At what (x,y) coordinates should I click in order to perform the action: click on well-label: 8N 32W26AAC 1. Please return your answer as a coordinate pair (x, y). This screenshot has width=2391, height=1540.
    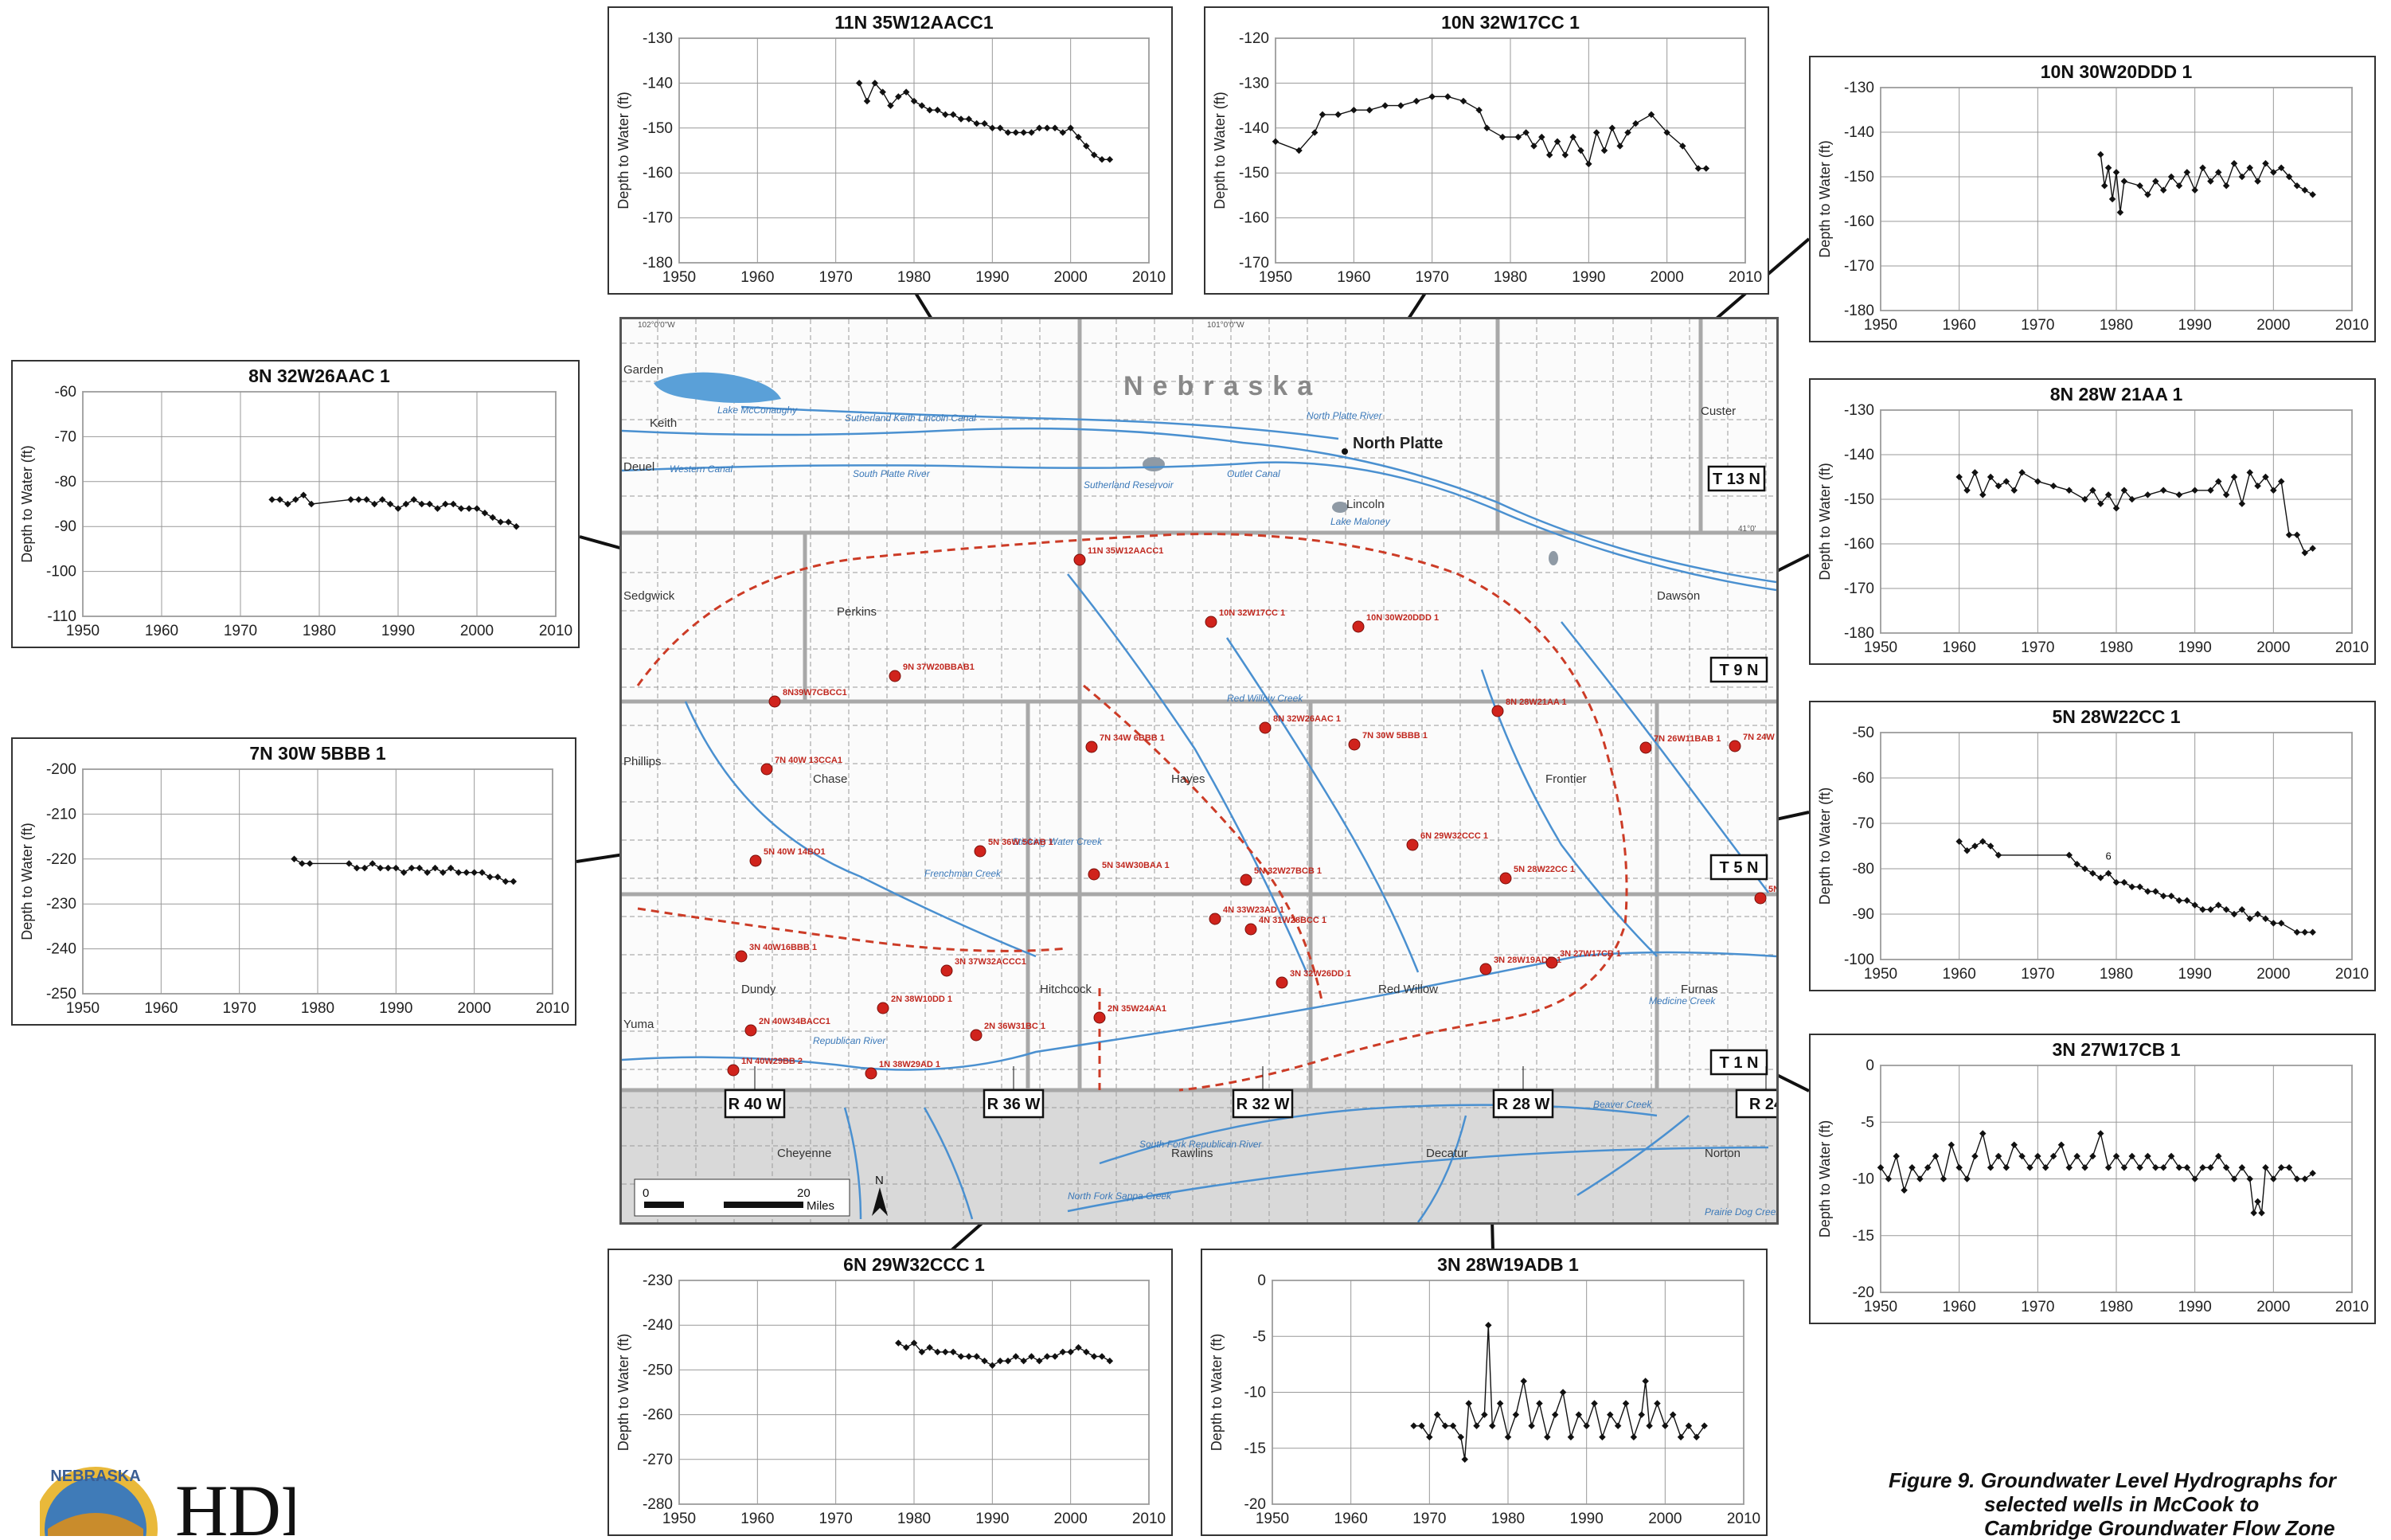
    Looking at the image, I should click on (1307, 719).